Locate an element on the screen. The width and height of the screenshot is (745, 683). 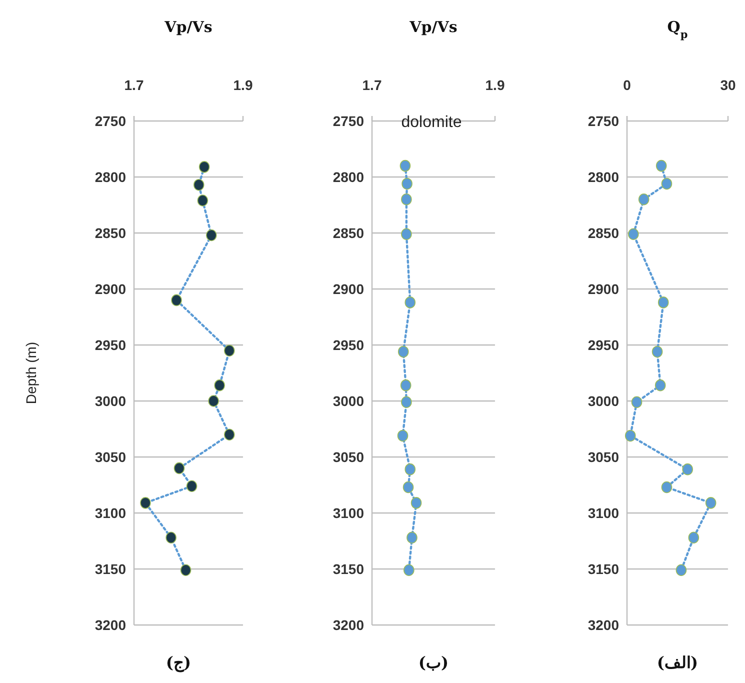
annotation: dolomite is located at coordinates (431, 122).